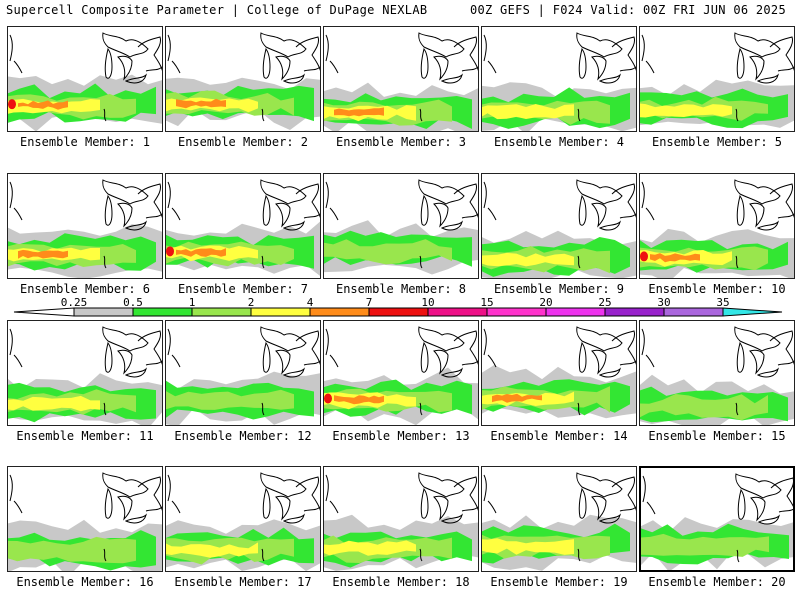 This screenshot has width=800, height=600. I want to click on colorbar-tick-label: 20, so click(545, 303).